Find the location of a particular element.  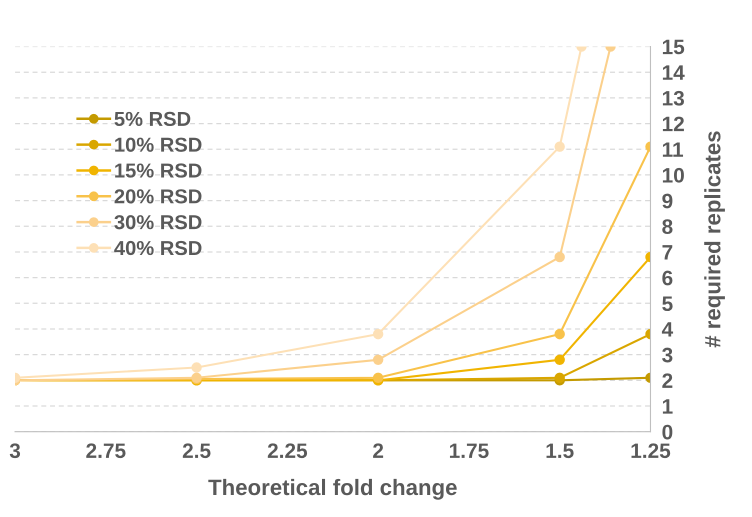

x-tick-label: 2.5 is located at coordinates (196, 450).